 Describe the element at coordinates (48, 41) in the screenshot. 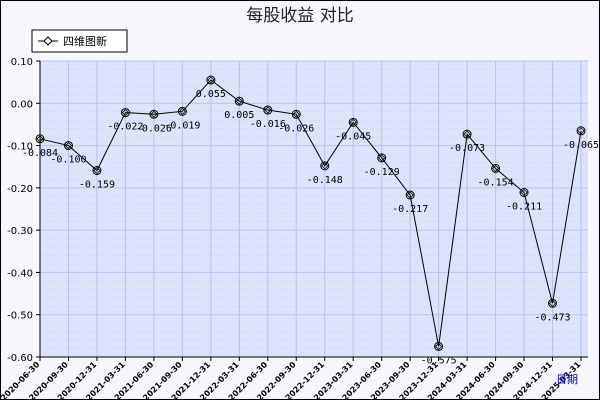

I see `legend-diamond-icon` at that location.